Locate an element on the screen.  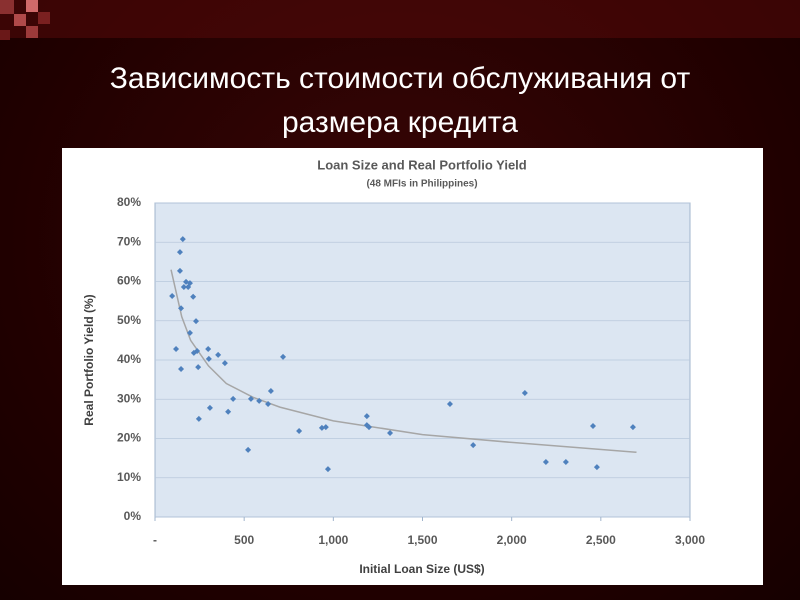
y-tick-label: 10% is located at coordinates (129, 477).